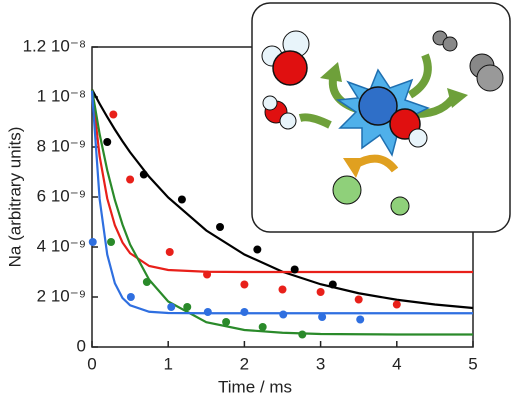 The width and height of the screenshot is (520, 403). I want to click on x-tick-label: 1, so click(167, 363).